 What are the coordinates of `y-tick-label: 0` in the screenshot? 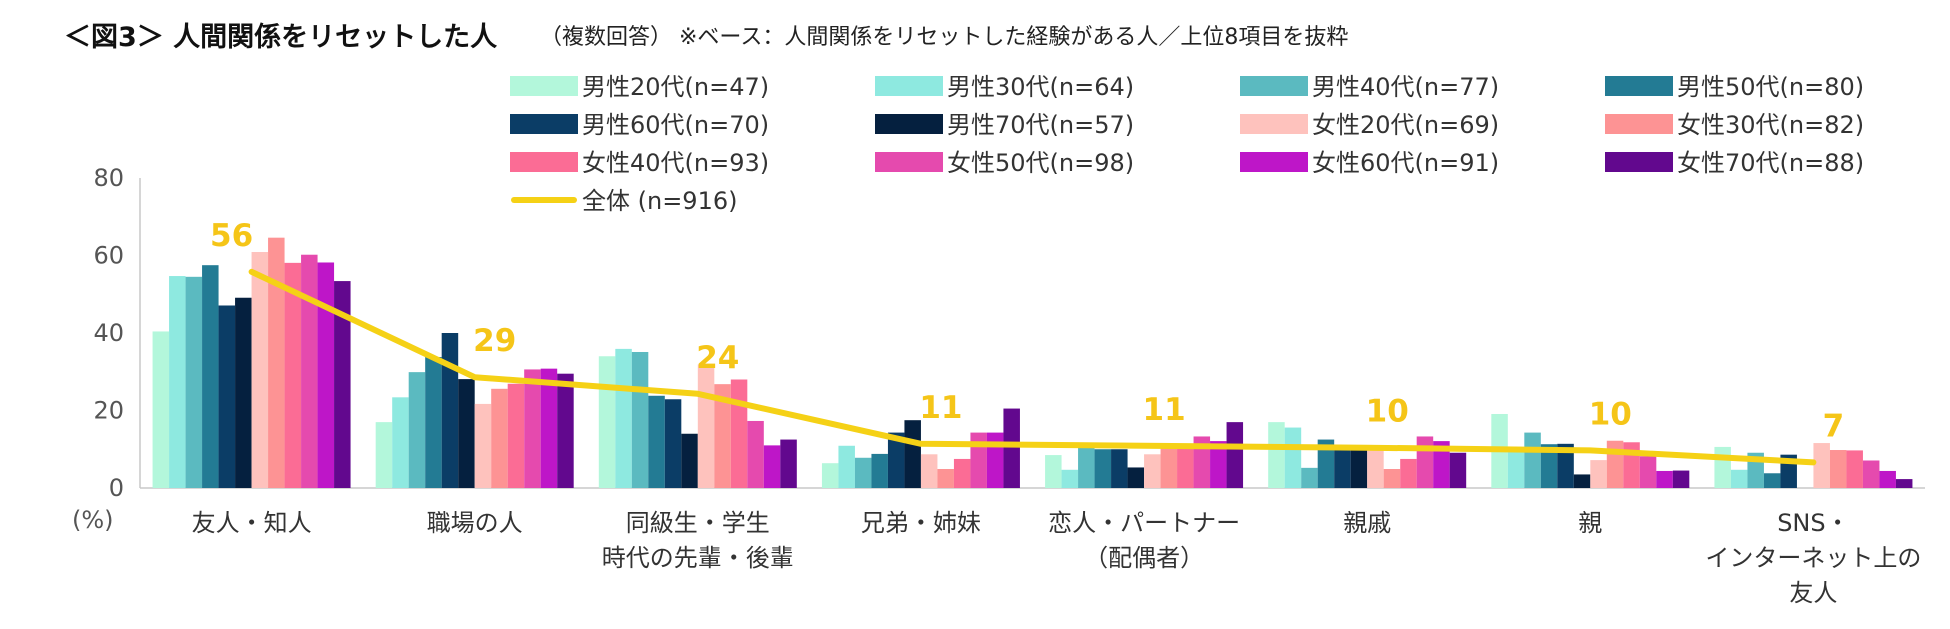 It's located at (116, 488).